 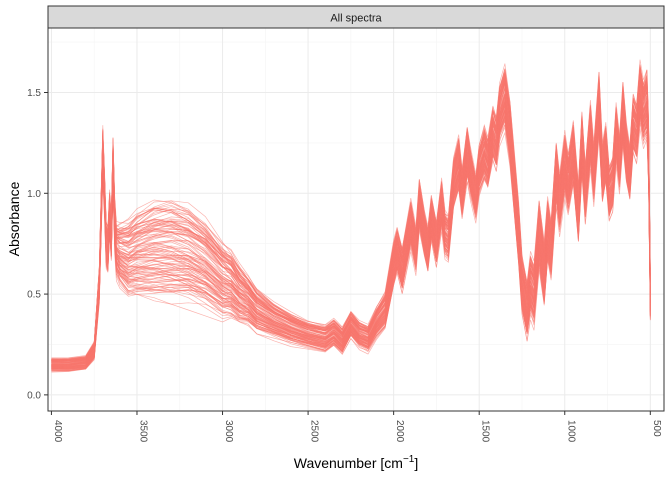 I want to click on x-axis-title-superscript: −1, so click(x=409, y=459).